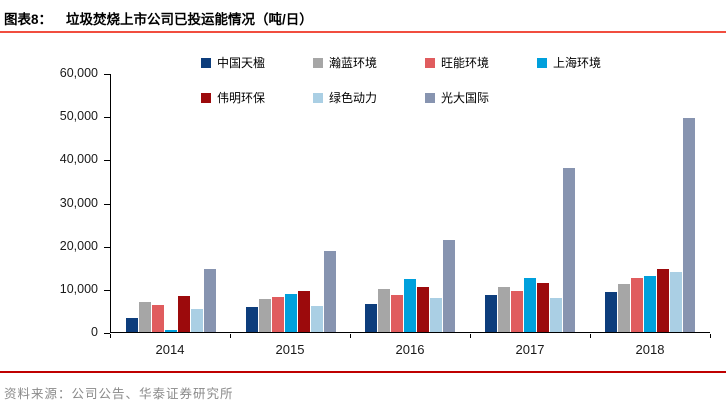 The height and width of the screenshot is (406, 726). Describe the element at coordinates (78, 245) in the screenshot. I see `y-tick-label: 20,000` at that location.